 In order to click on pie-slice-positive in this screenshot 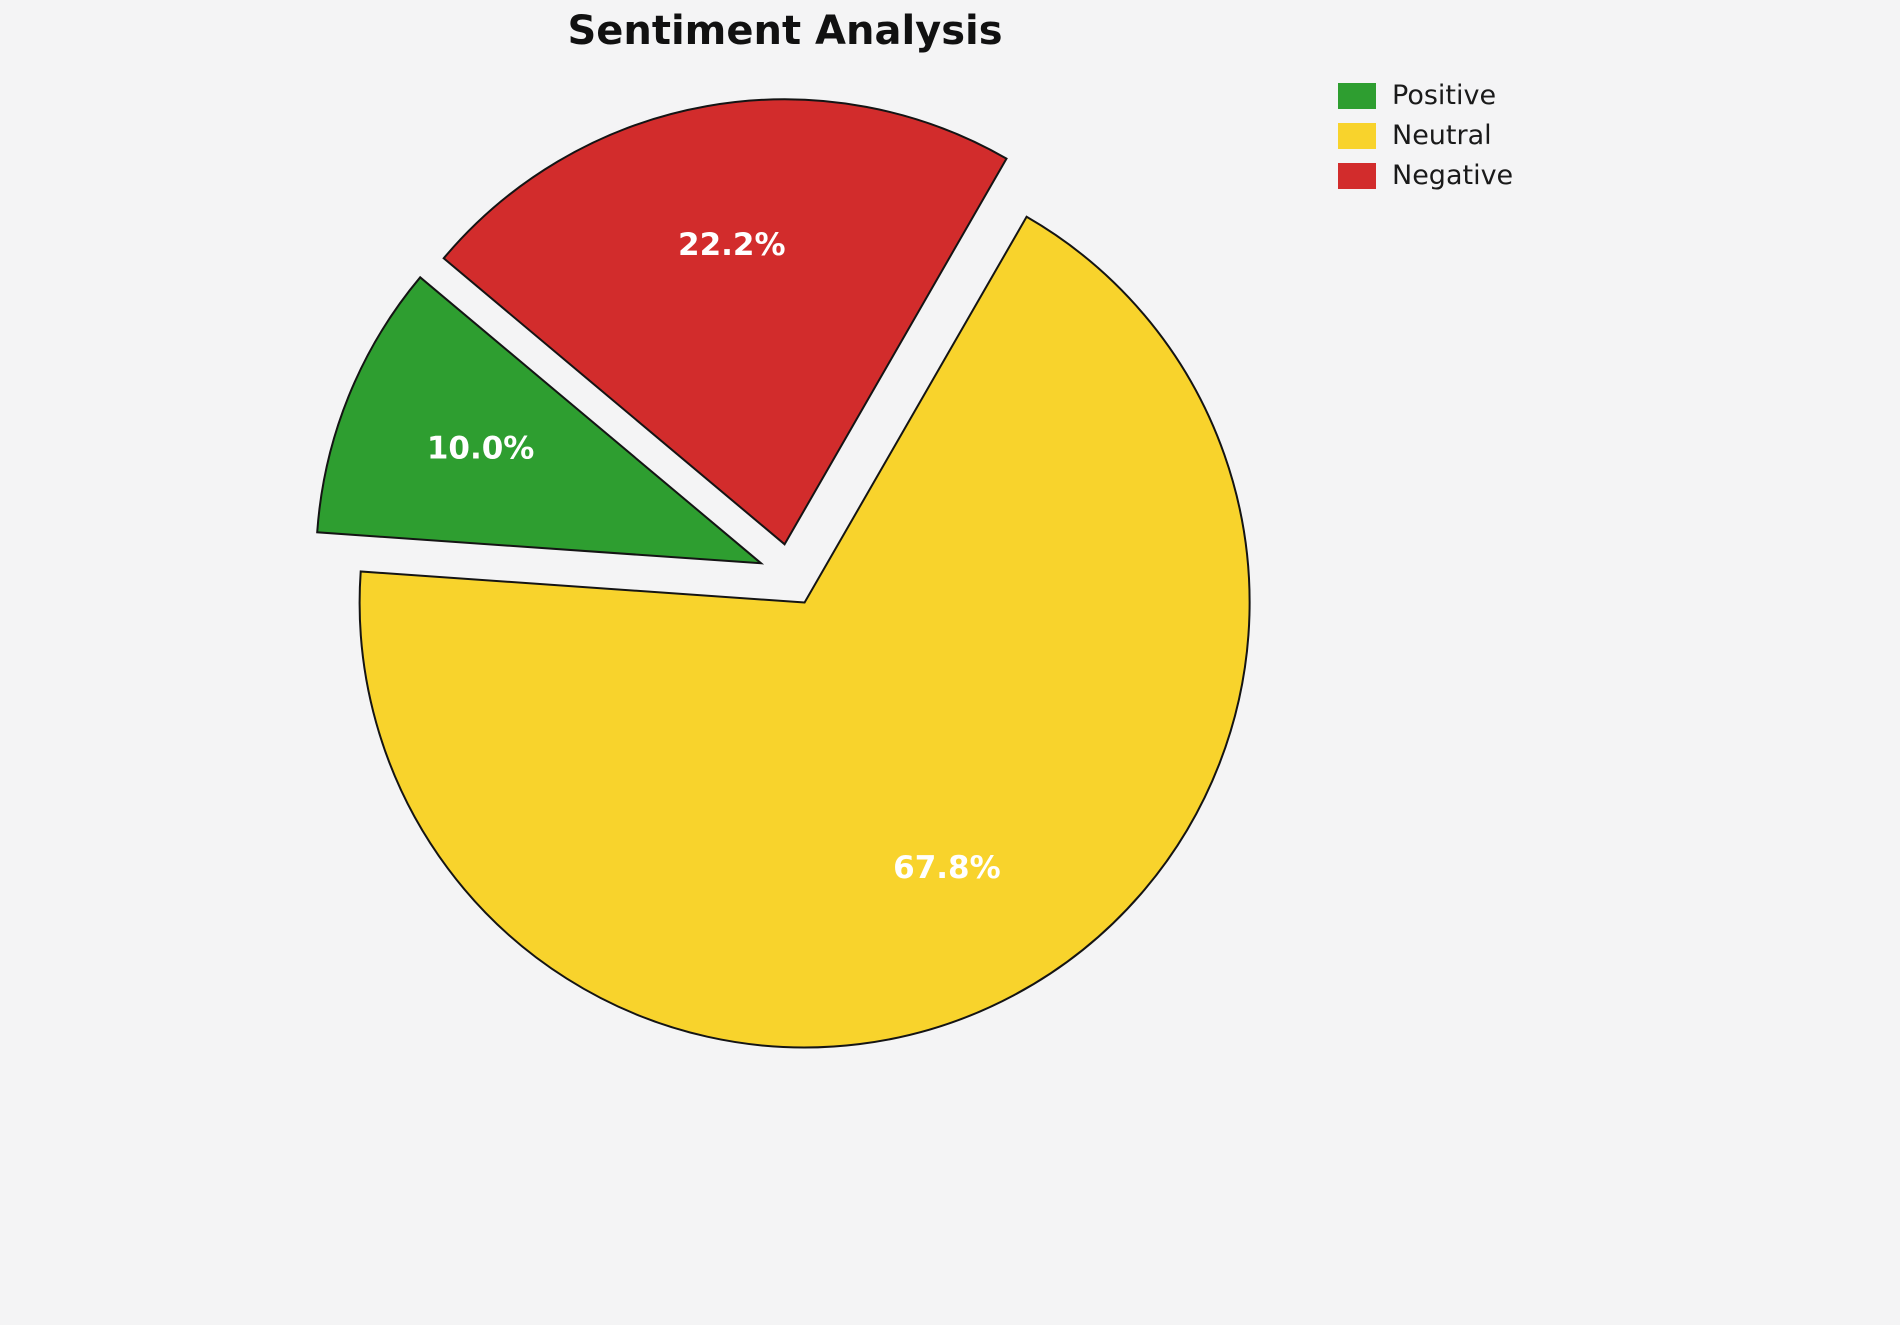, I will do `click(540, 420)`.